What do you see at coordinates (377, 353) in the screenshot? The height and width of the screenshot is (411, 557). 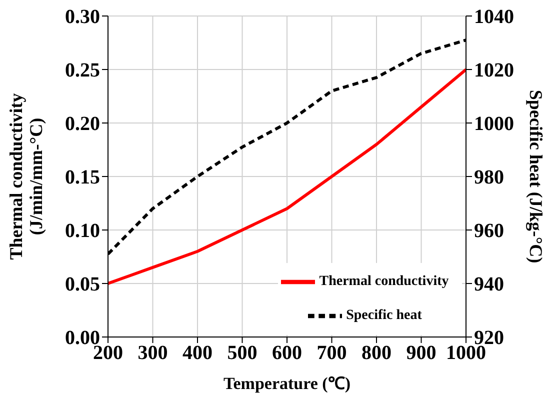 I see `x-tick-label: 800` at bounding box center [377, 353].